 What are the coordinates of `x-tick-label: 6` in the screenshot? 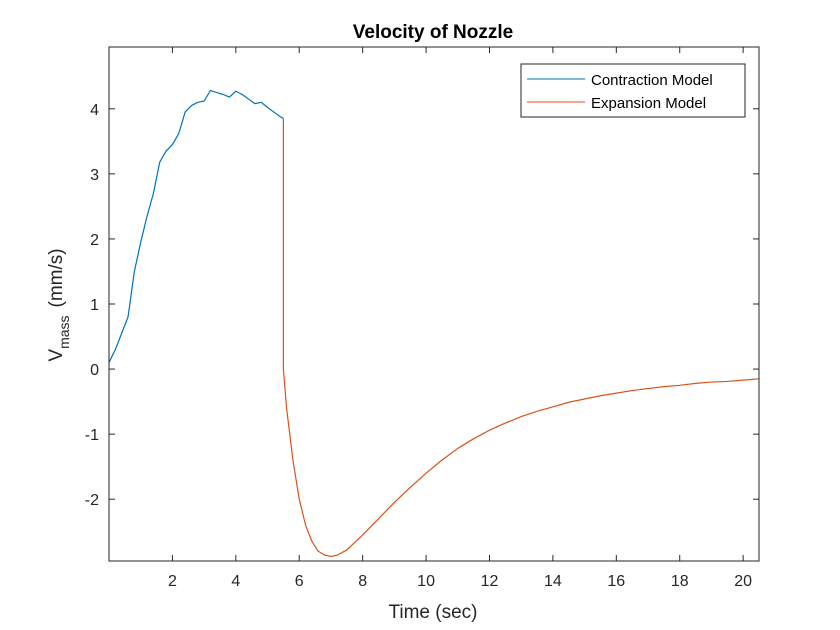 It's located at (299, 581).